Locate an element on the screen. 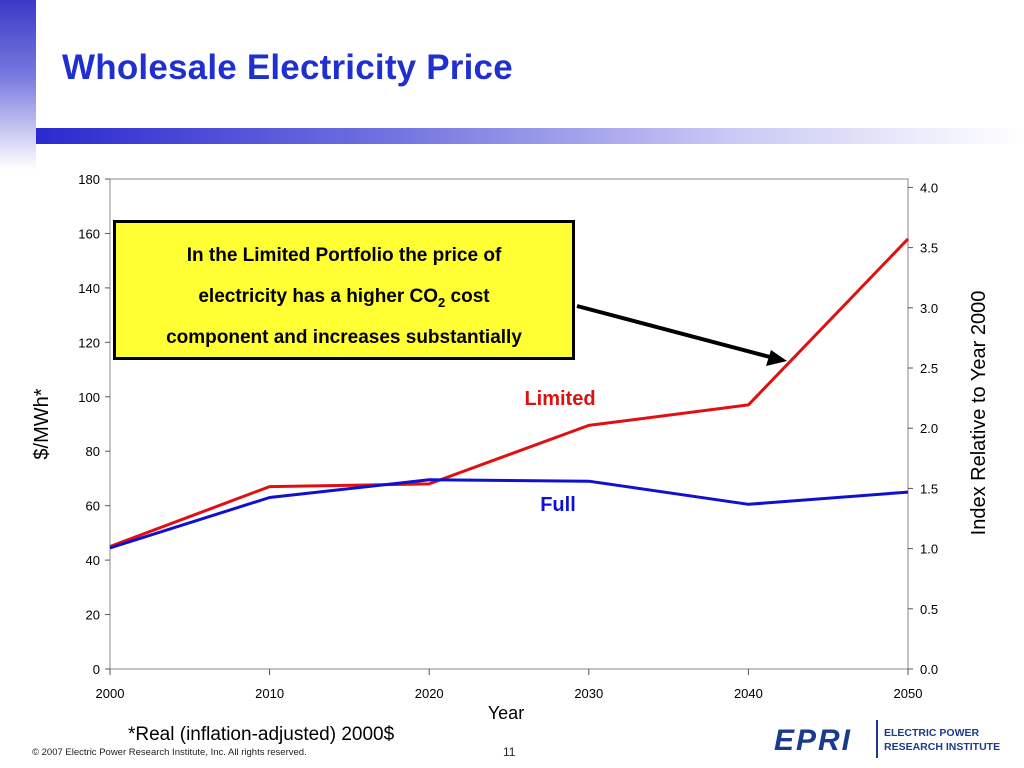  y-tick-label-9: 180 is located at coordinates (89, 179).